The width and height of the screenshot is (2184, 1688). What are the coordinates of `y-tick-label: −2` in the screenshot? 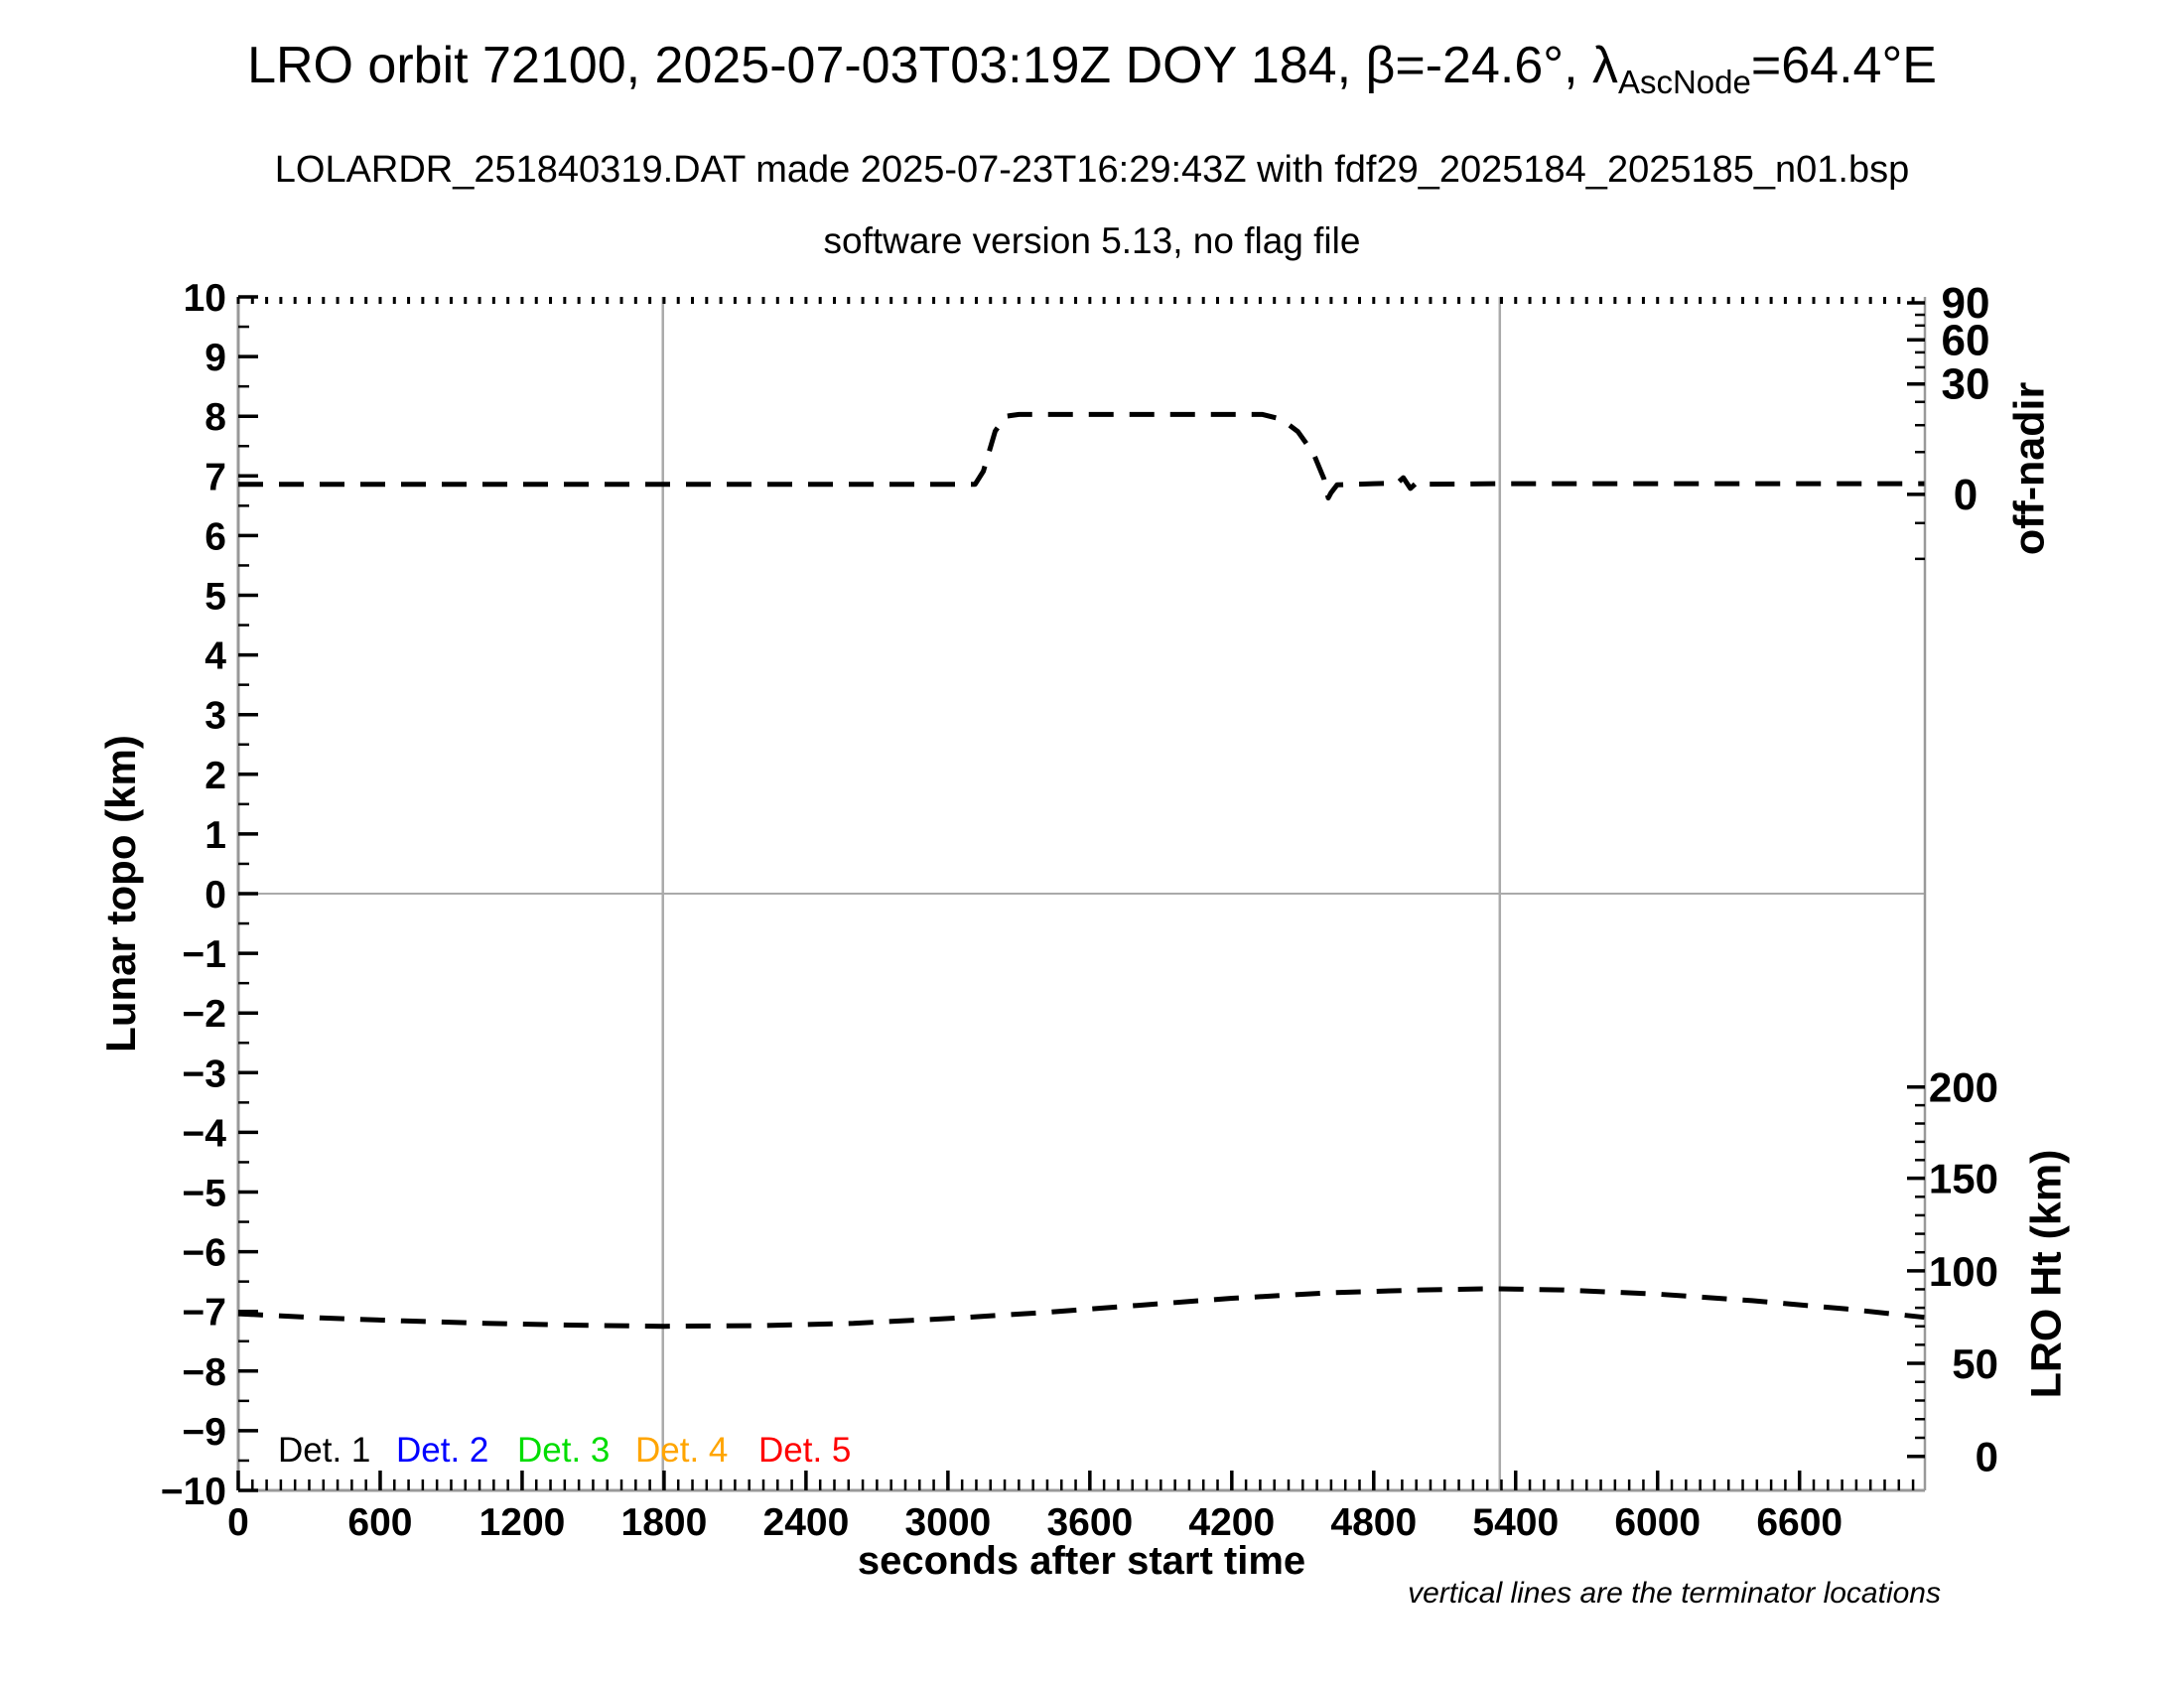 It's located at (204, 1014).